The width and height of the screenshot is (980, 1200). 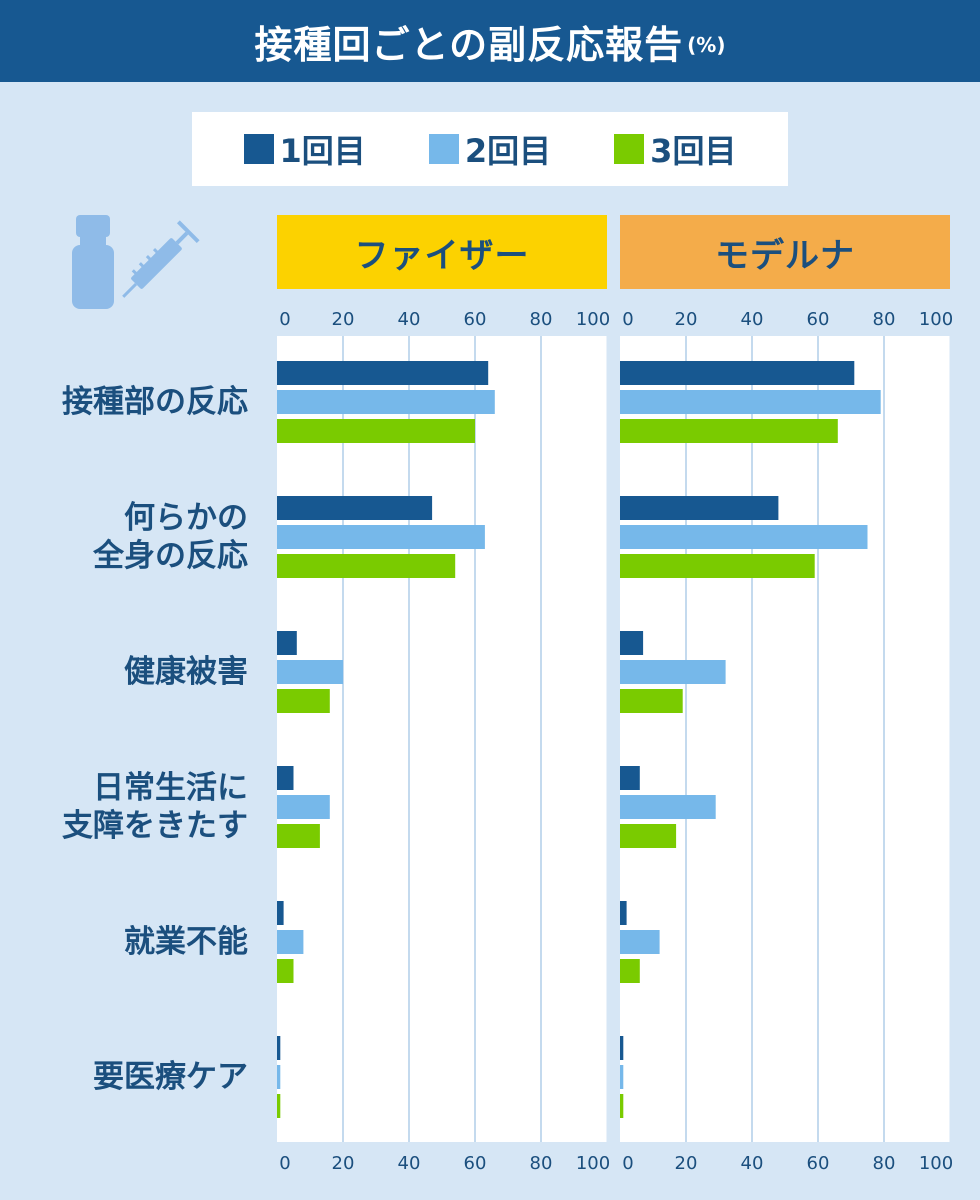 I want to click on panel-header-pfizer: ファイザー, so click(x=442, y=252).